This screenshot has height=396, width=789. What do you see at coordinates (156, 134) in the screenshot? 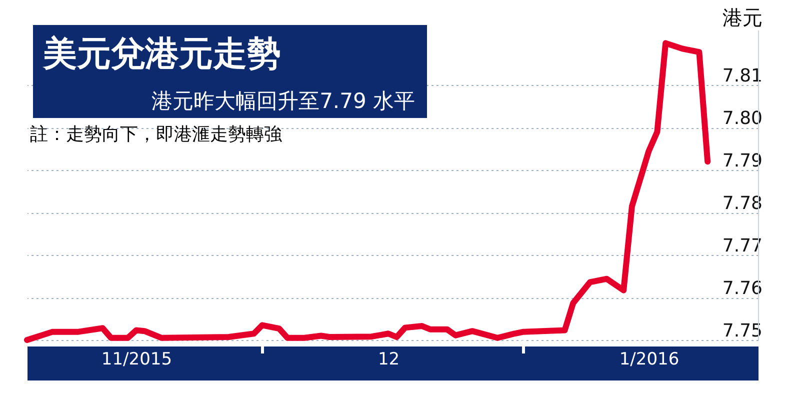
I see `annotation: 註：走勢向下，即港滙走勢轉強` at bounding box center [156, 134].